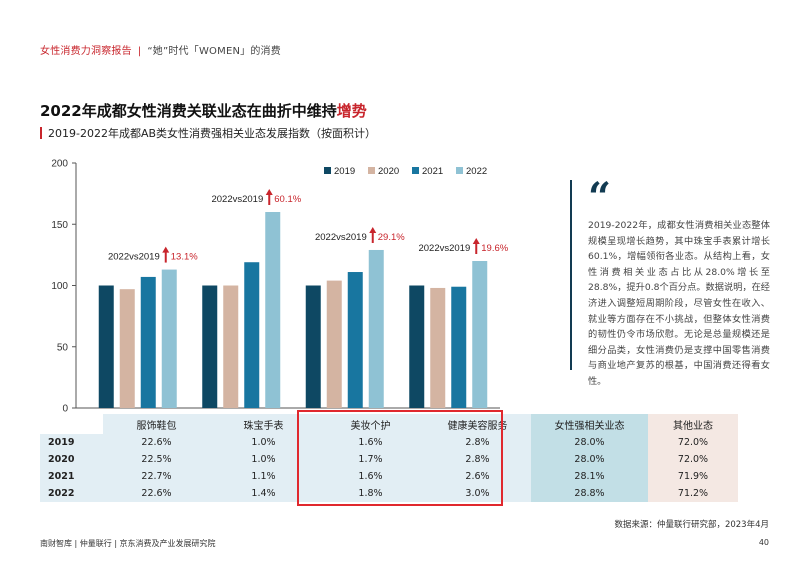 The image size is (809, 573). Describe the element at coordinates (263, 493) in the screenshot. I see `table-cell: 1.4%` at that location.